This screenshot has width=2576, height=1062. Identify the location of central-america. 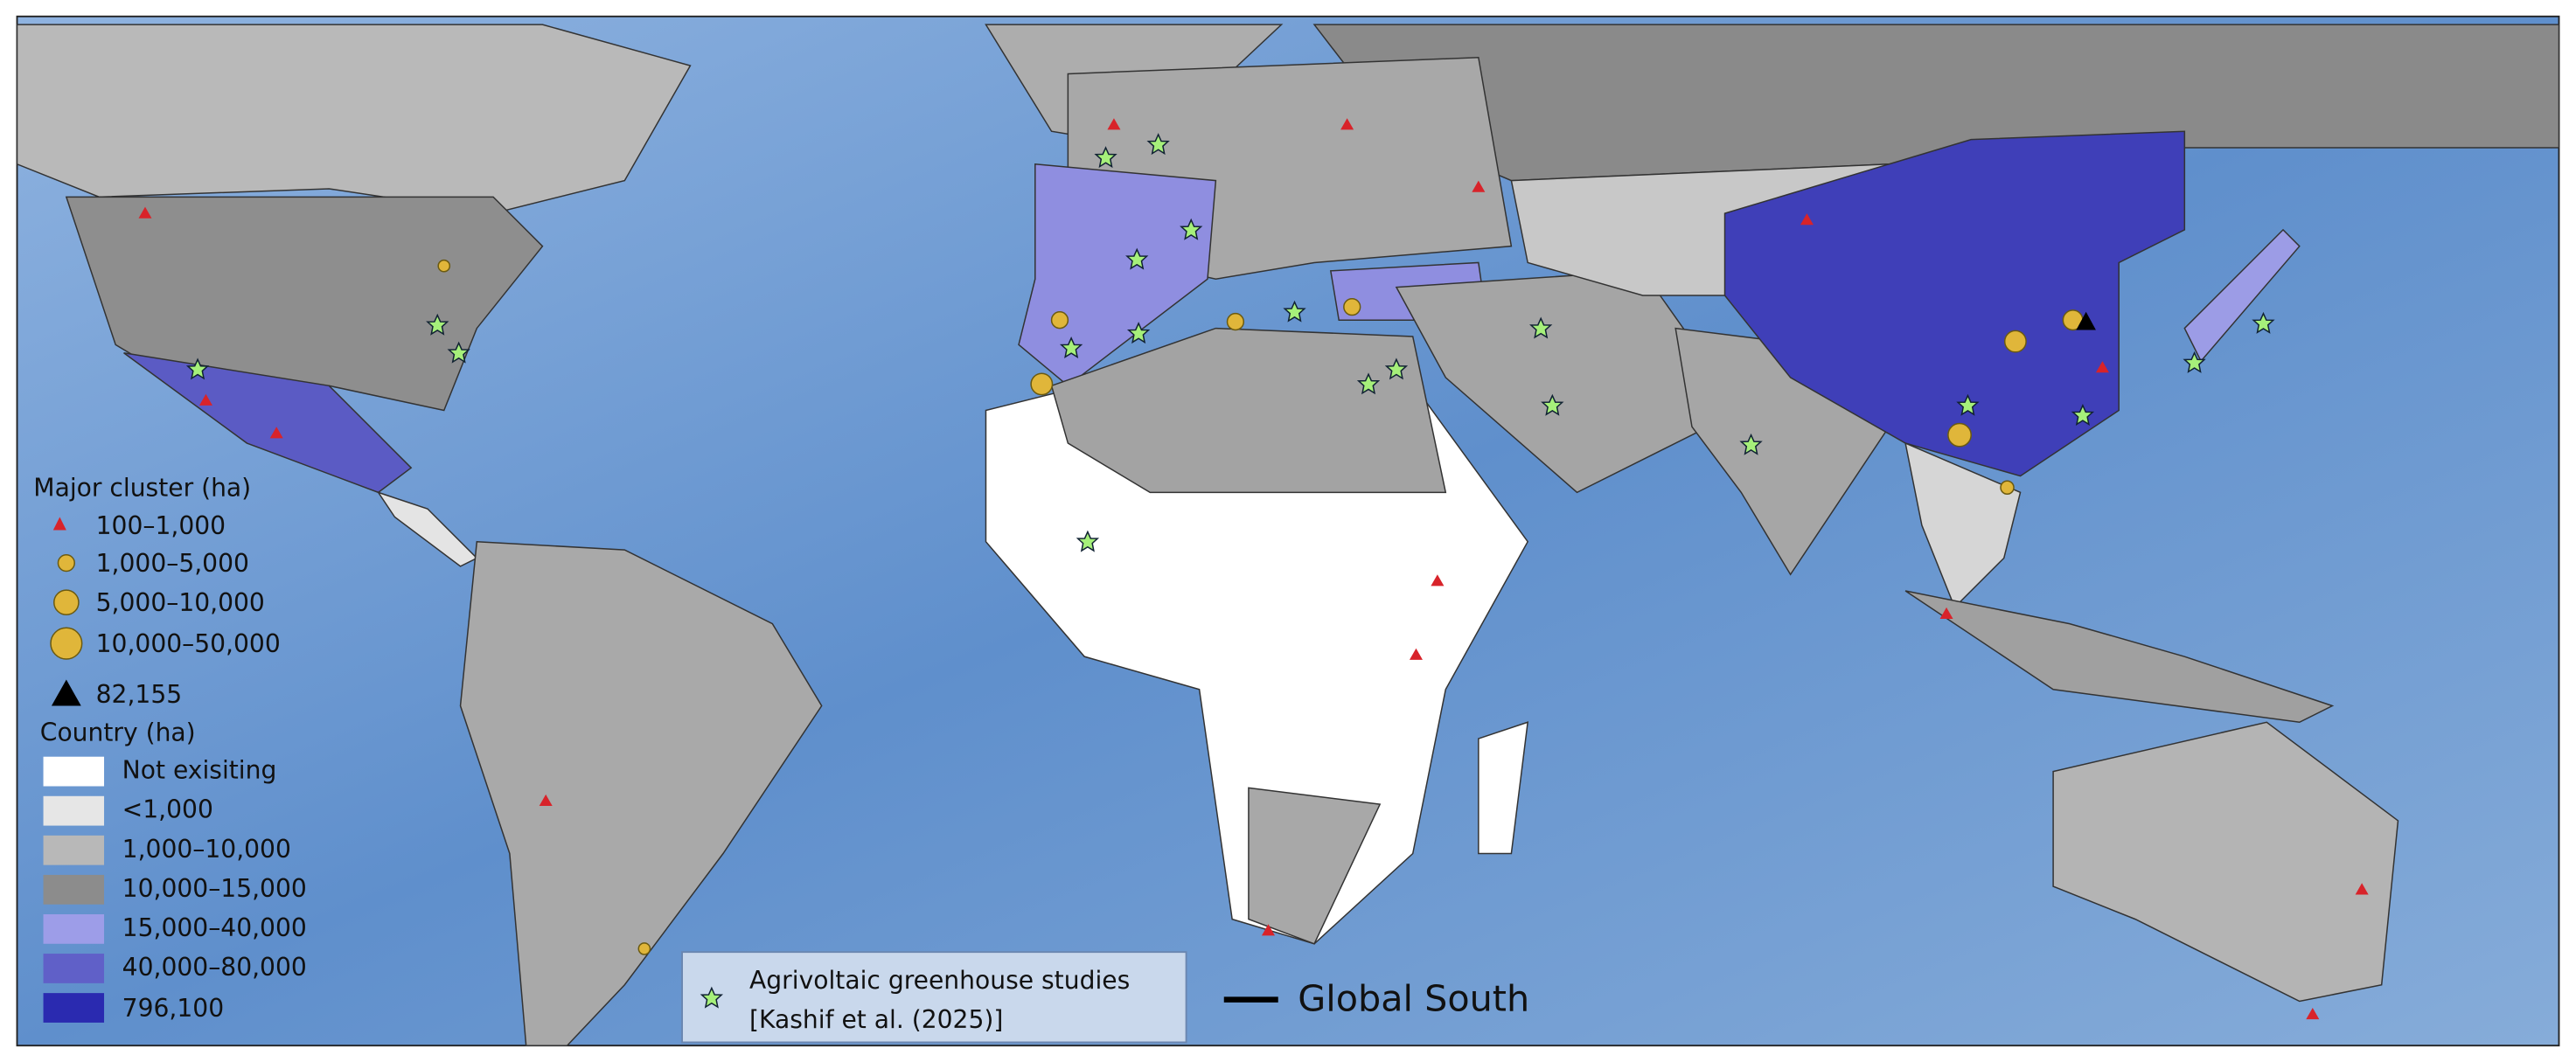
(427, 528).